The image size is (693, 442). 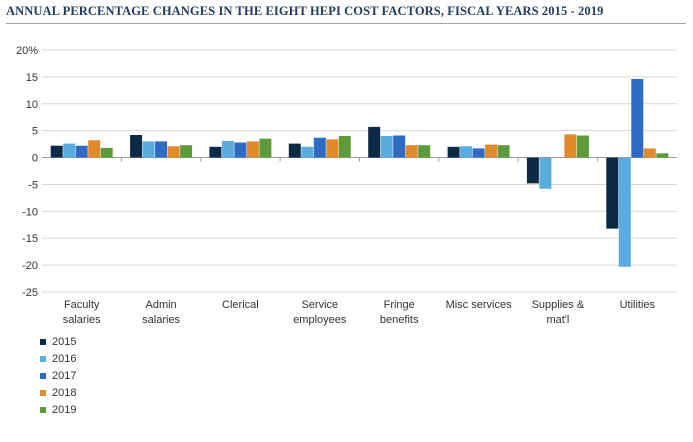 I want to click on y-tick-label: -25, so click(x=30, y=293).